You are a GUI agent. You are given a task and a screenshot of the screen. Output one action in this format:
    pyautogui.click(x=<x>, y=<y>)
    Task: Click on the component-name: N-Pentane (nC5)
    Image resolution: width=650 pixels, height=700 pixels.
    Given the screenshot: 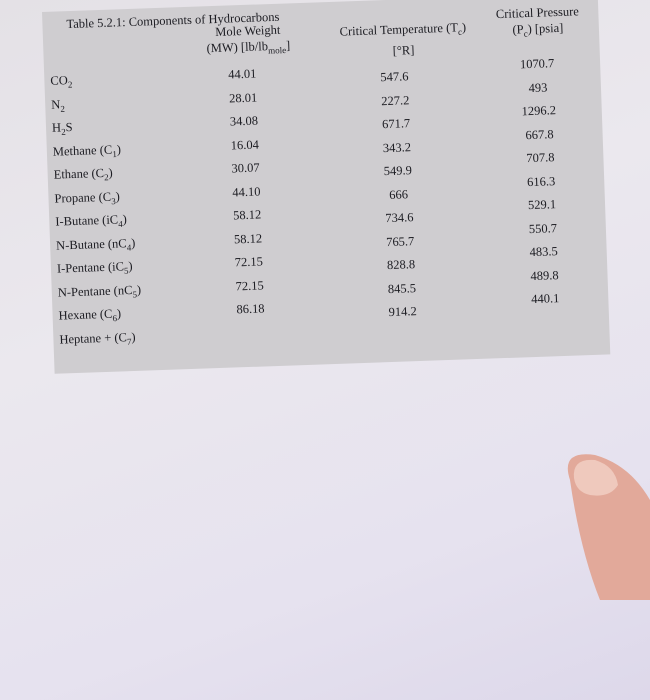 What is the action you would take?
    pyautogui.click(x=100, y=291)
    